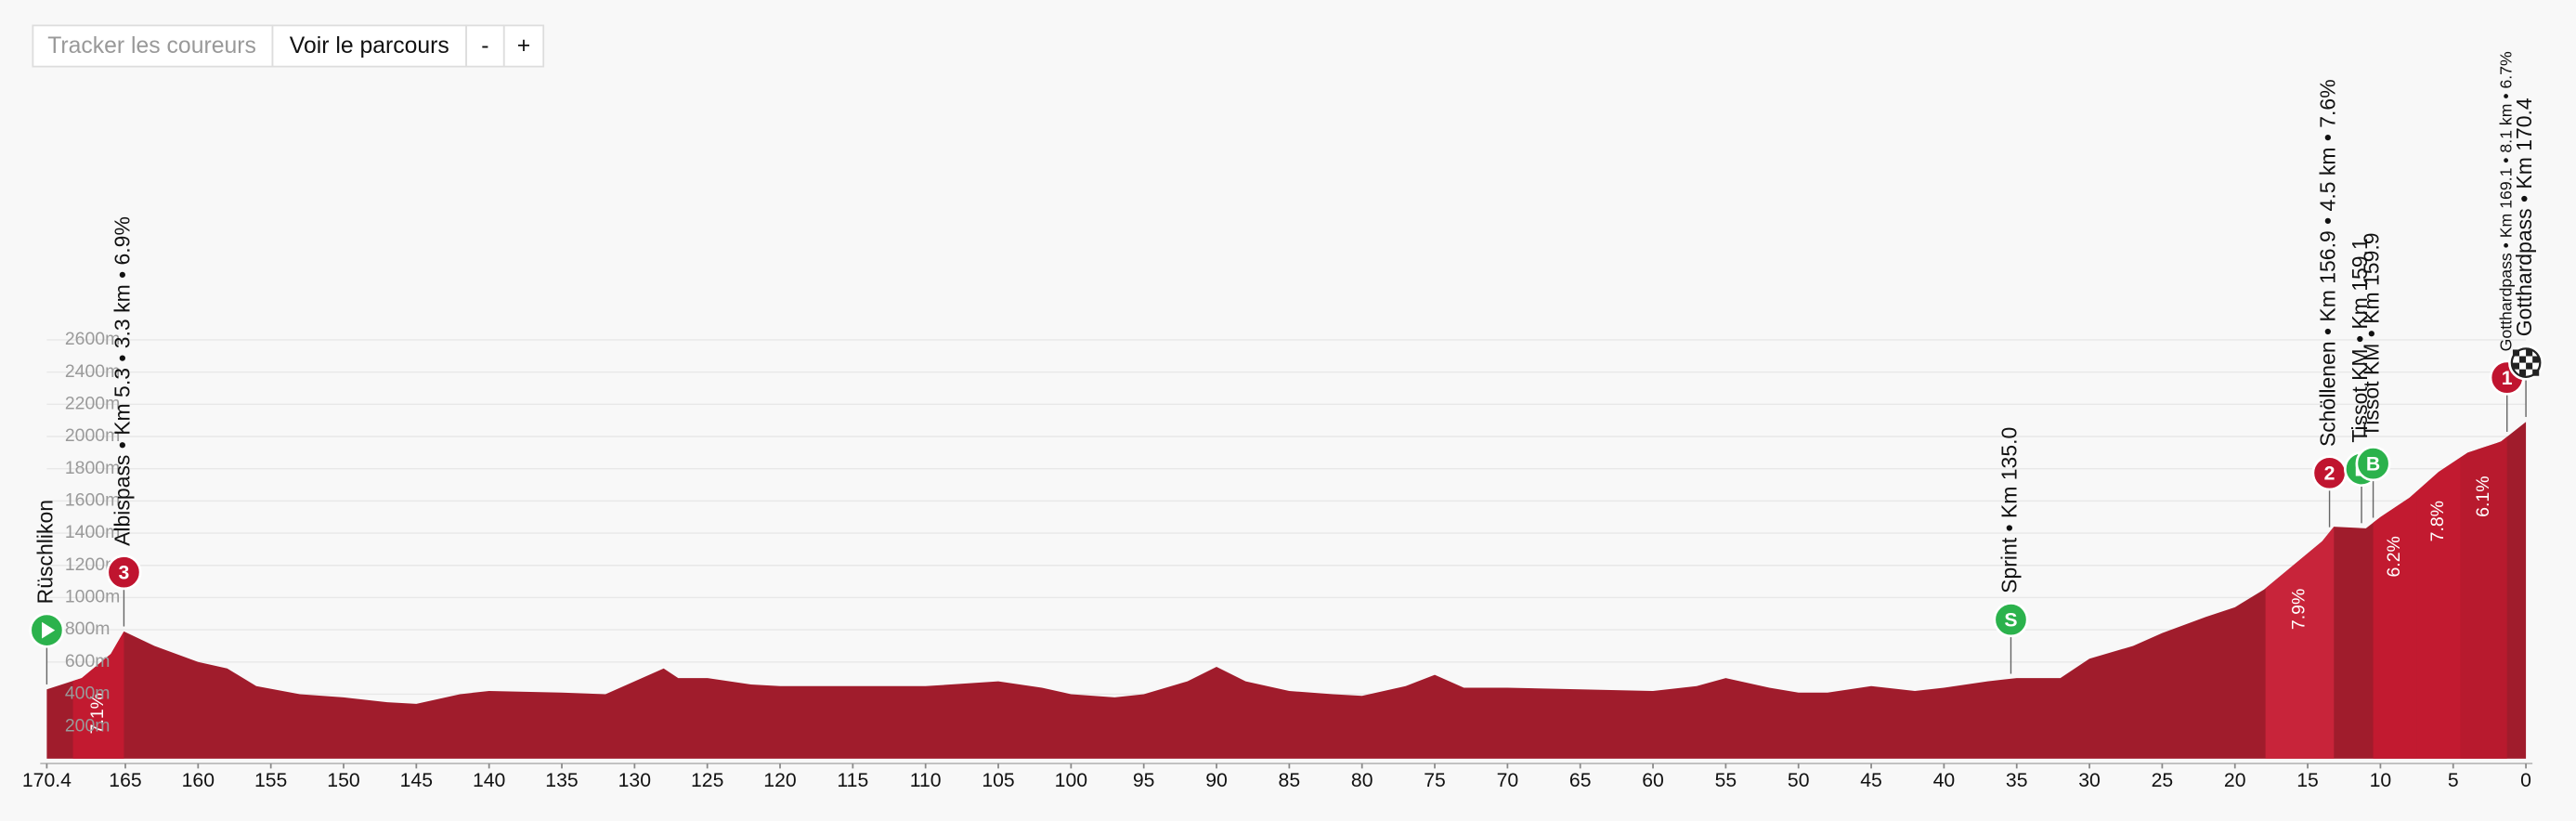 This screenshot has width=2576, height=821. What do you see at coordinates (1216, 780) in the screenshot?
I see `x-tick-label: 90` at bounding box center [1216, 780].